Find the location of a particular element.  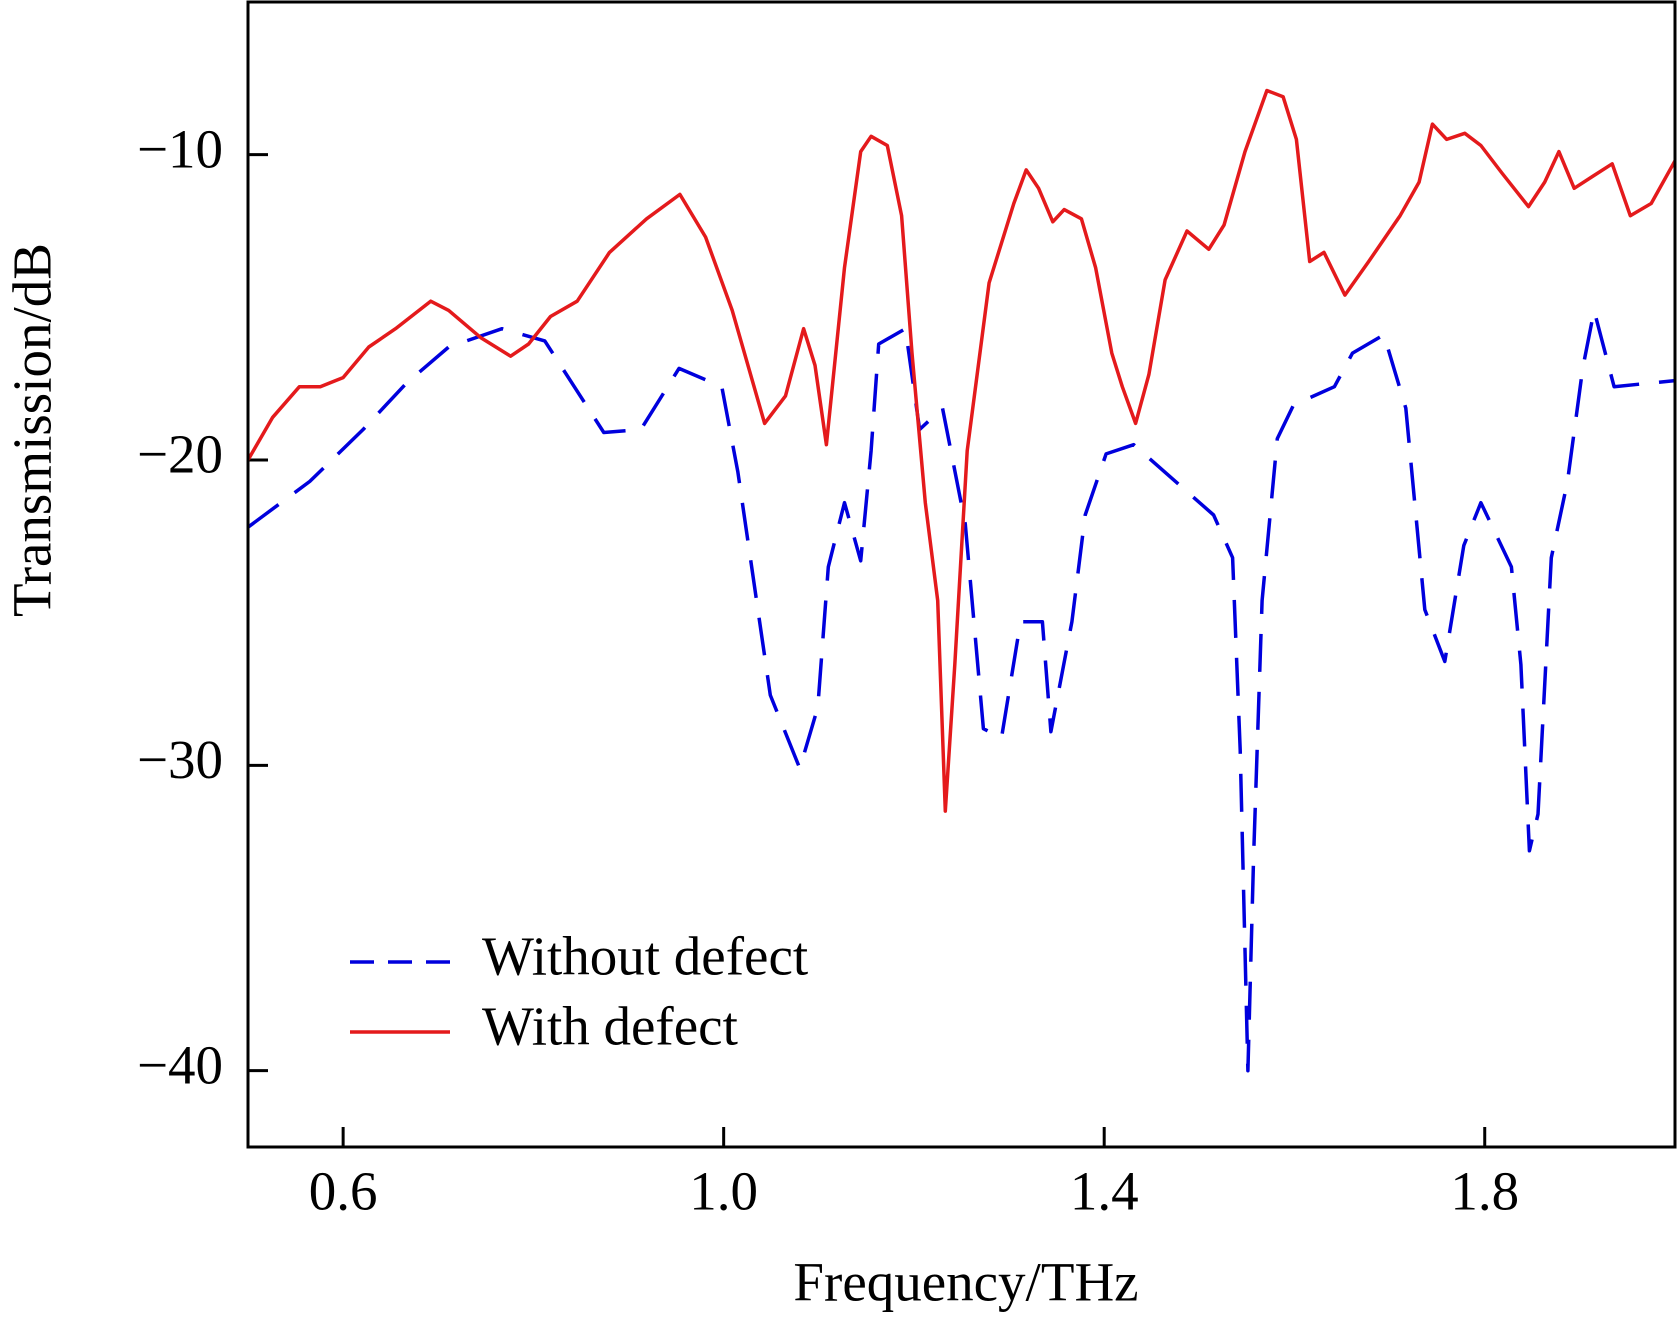

x-tick-label: 1.8 is located at coordinates (1484, 1191).